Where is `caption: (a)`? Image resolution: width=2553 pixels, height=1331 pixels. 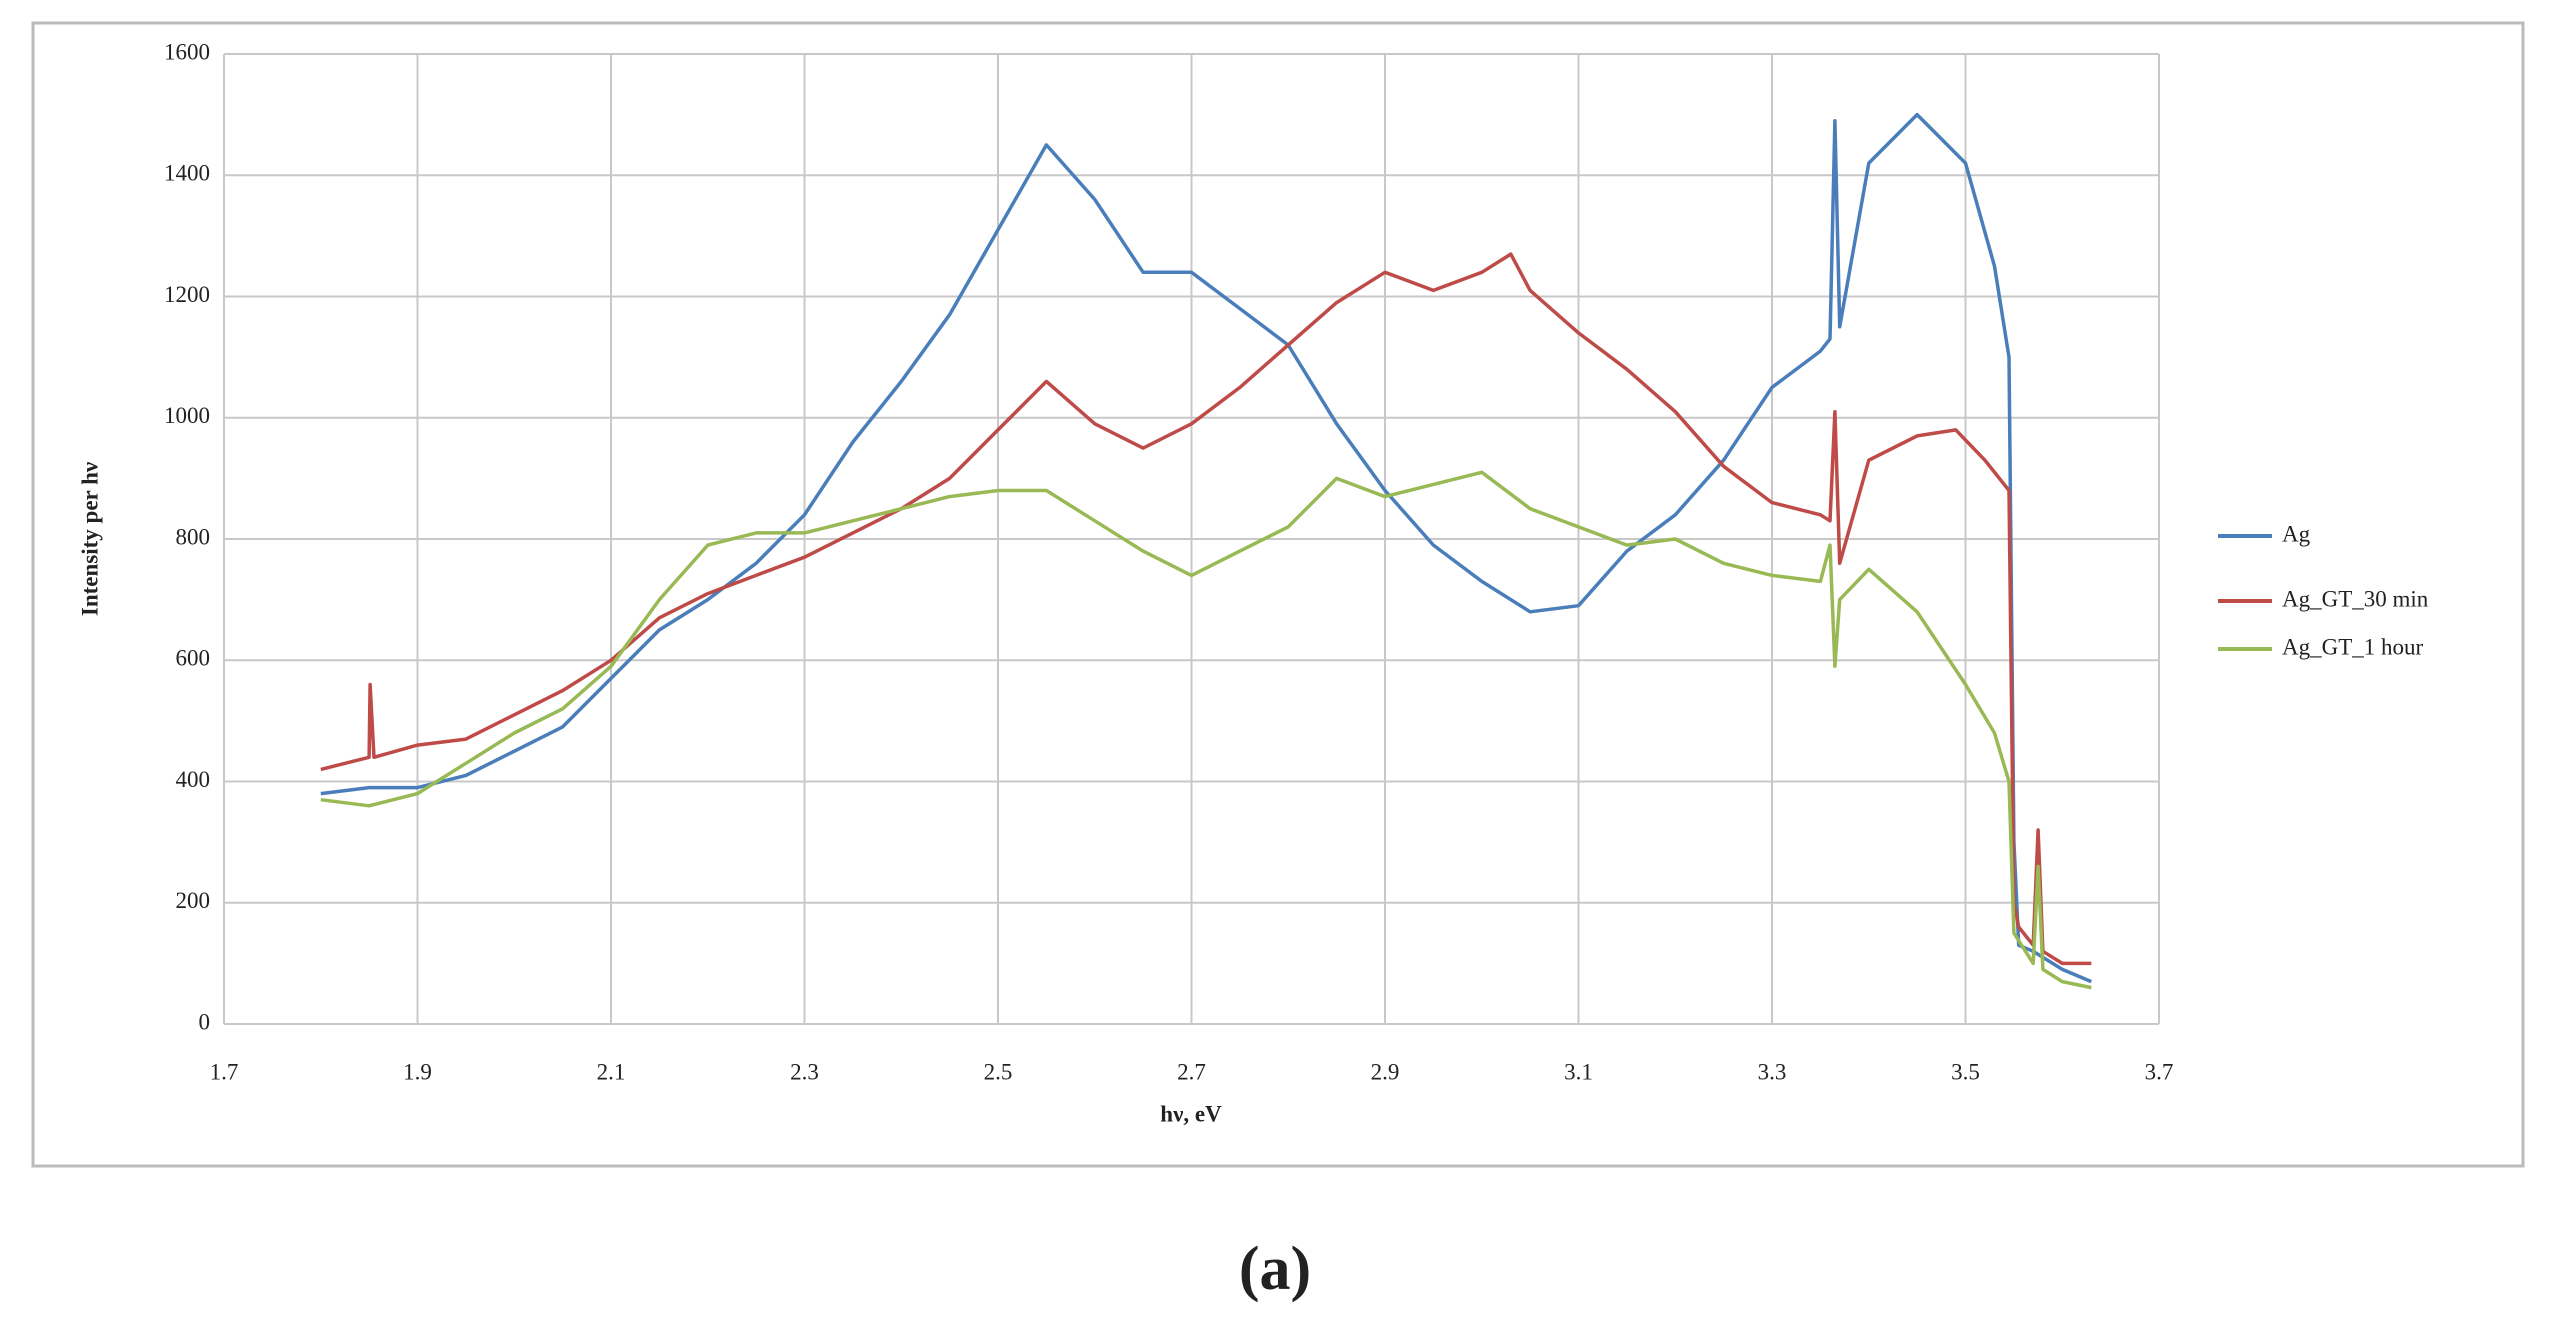 caption: (a) is located at coordinates (1275, 1269).